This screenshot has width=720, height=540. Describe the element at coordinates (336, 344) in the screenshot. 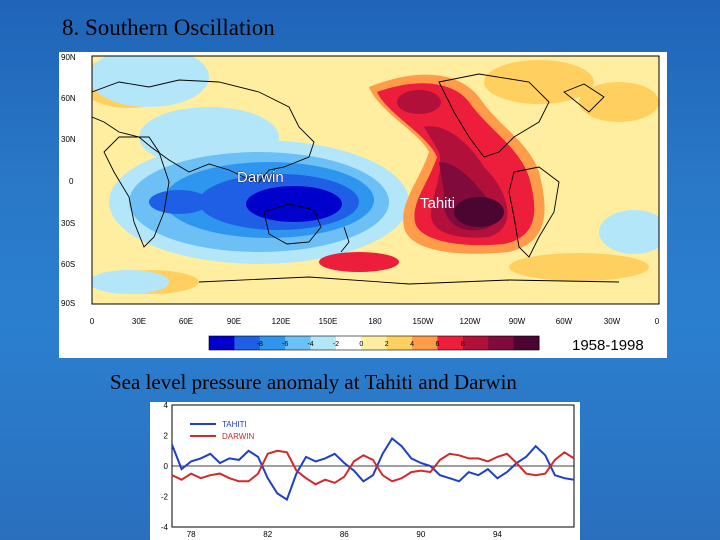

I see `colorbar-tick: -2` at that location.